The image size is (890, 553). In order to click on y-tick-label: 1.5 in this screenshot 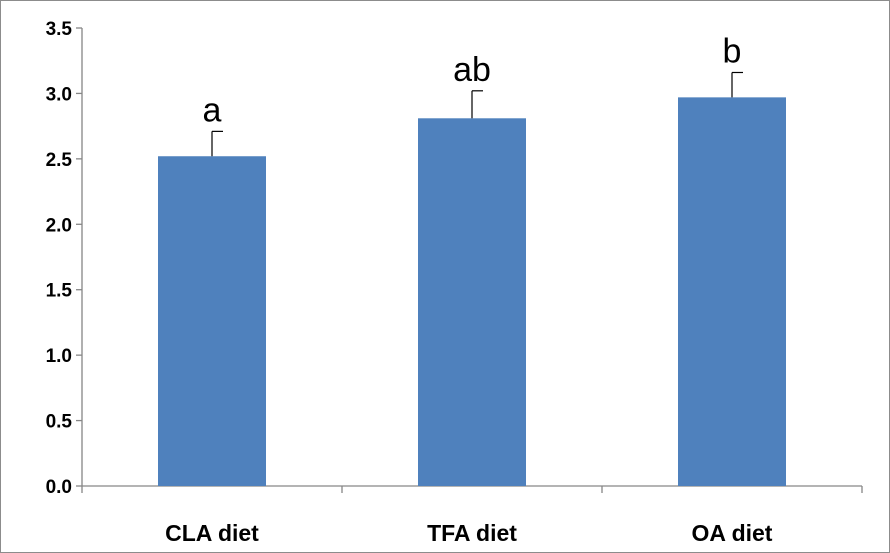, I will do `click(59, 291)`.